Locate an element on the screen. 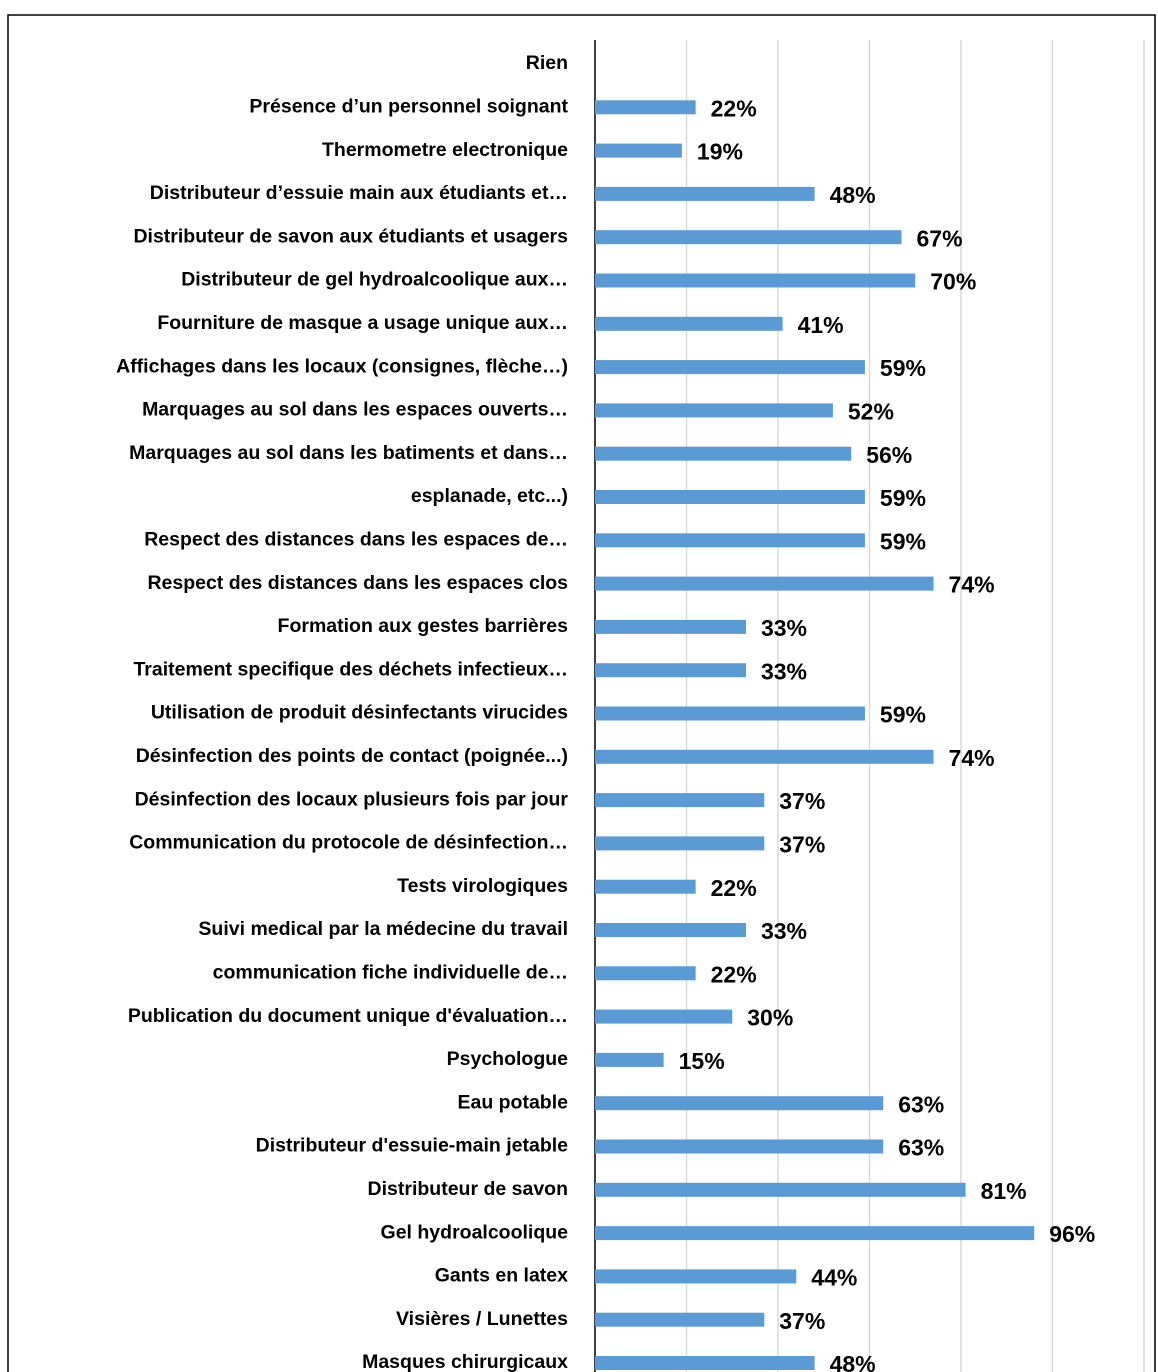 The height and width of the screenshot is (1372, 1158). y-tick-label: Psychologue is located at coordinates (508, 1059).